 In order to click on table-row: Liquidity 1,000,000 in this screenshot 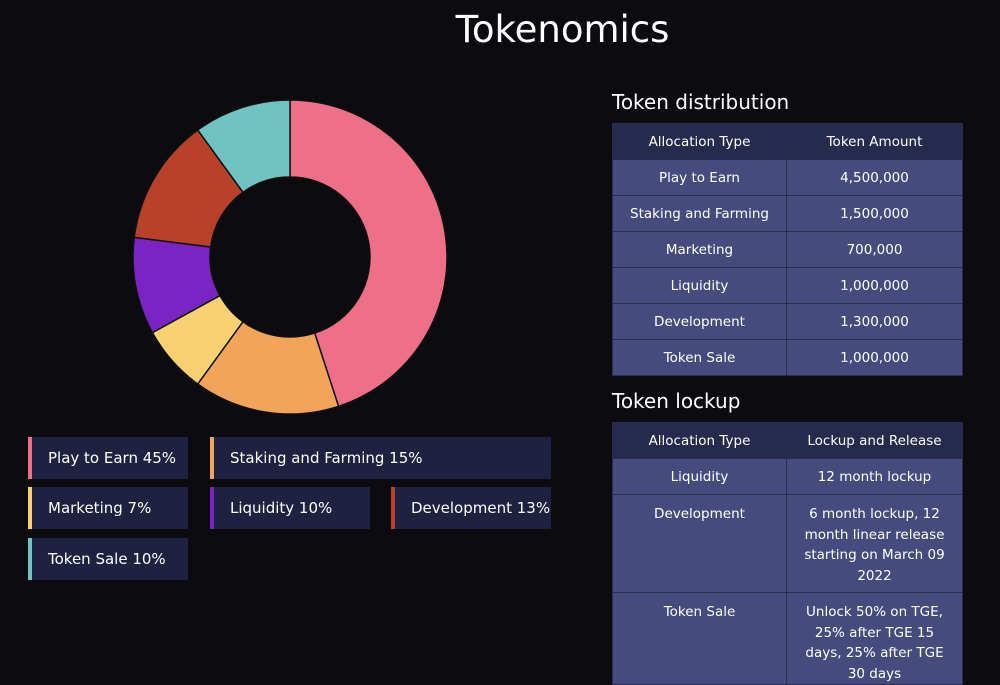, I will do `click(787, 285)`.